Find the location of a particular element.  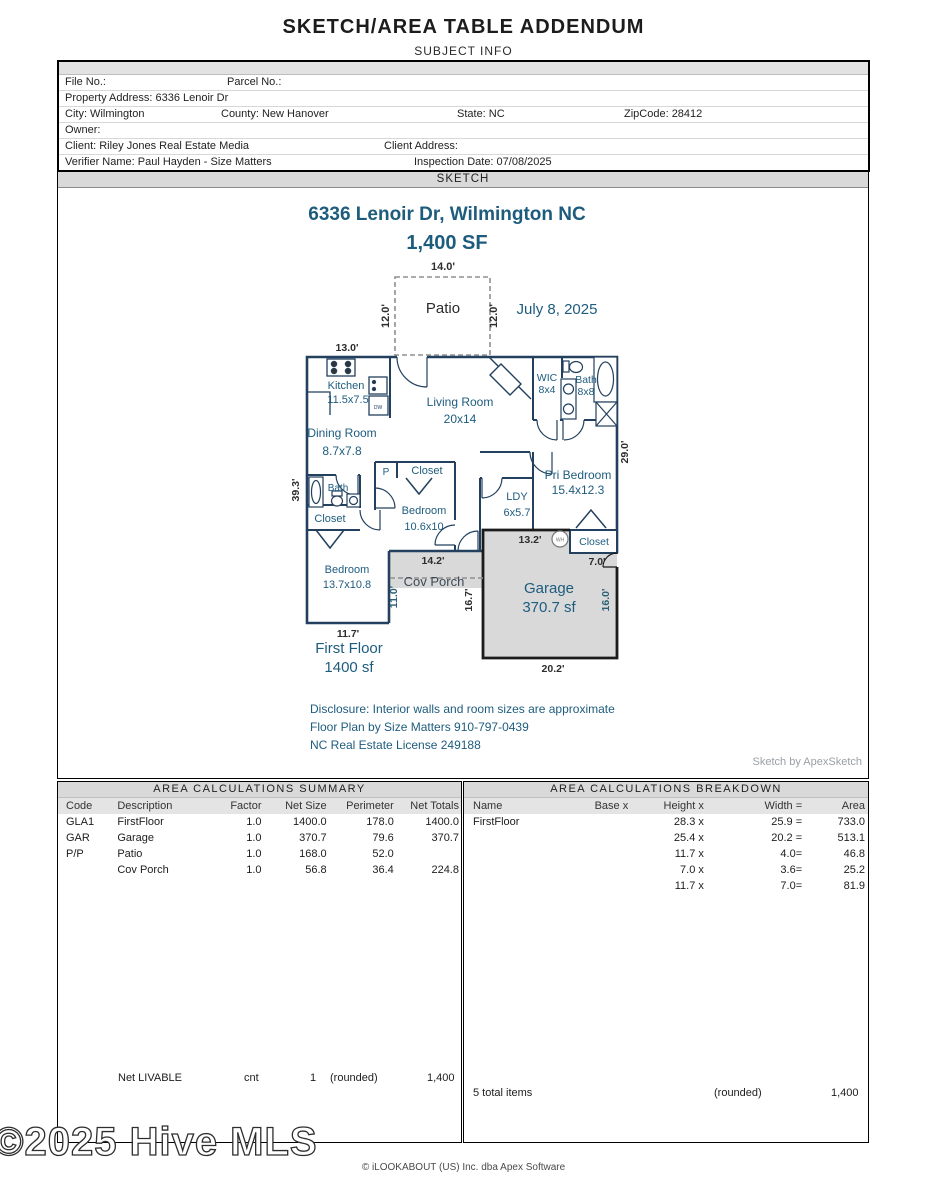

cell: 7.0= is located at coordinates (791, 886).